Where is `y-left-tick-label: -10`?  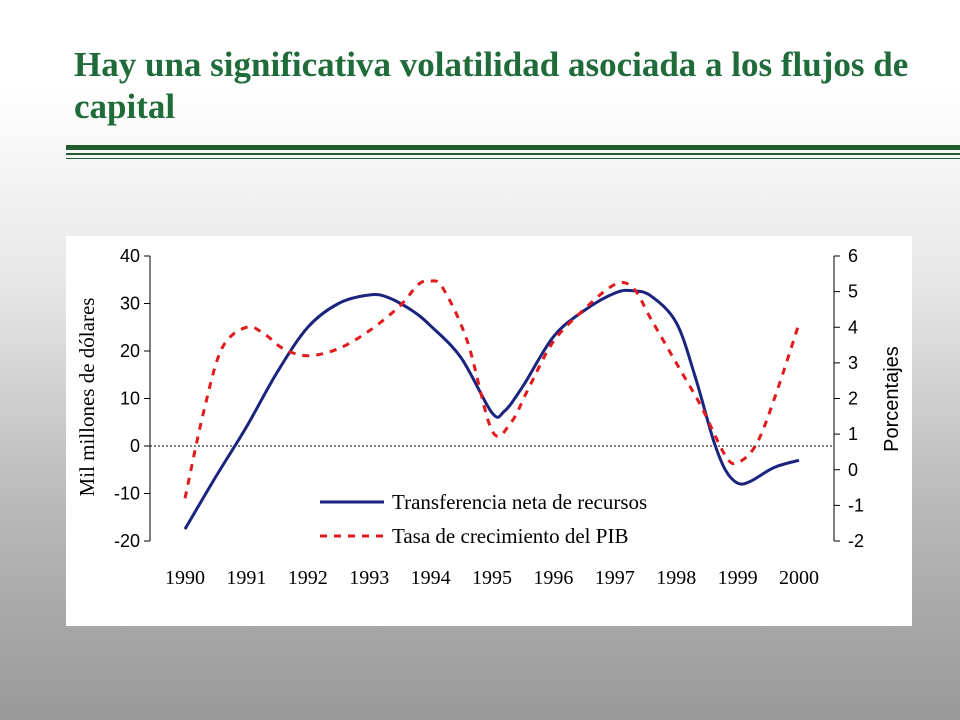 y-left-tick-label: -10 is located at coordinates (127, 494).